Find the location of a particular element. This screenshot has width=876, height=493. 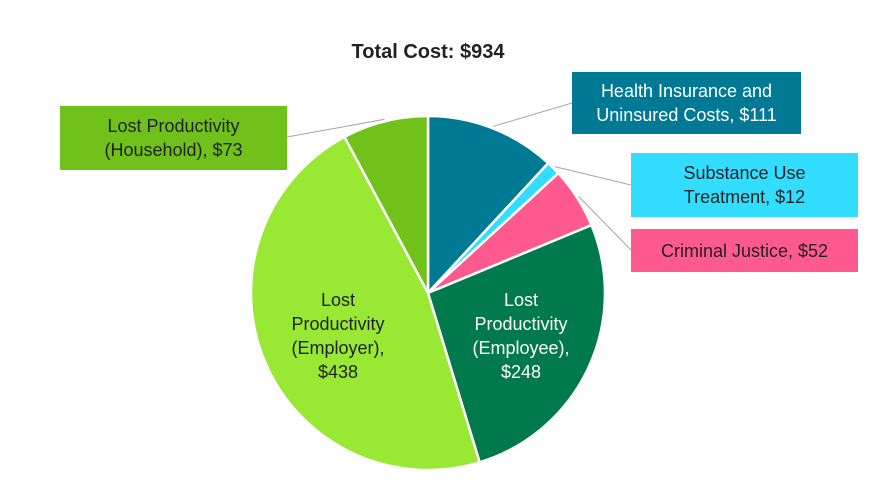

label-household: Lost Productivity (Household), $73 is located at coordinates (173, 138).